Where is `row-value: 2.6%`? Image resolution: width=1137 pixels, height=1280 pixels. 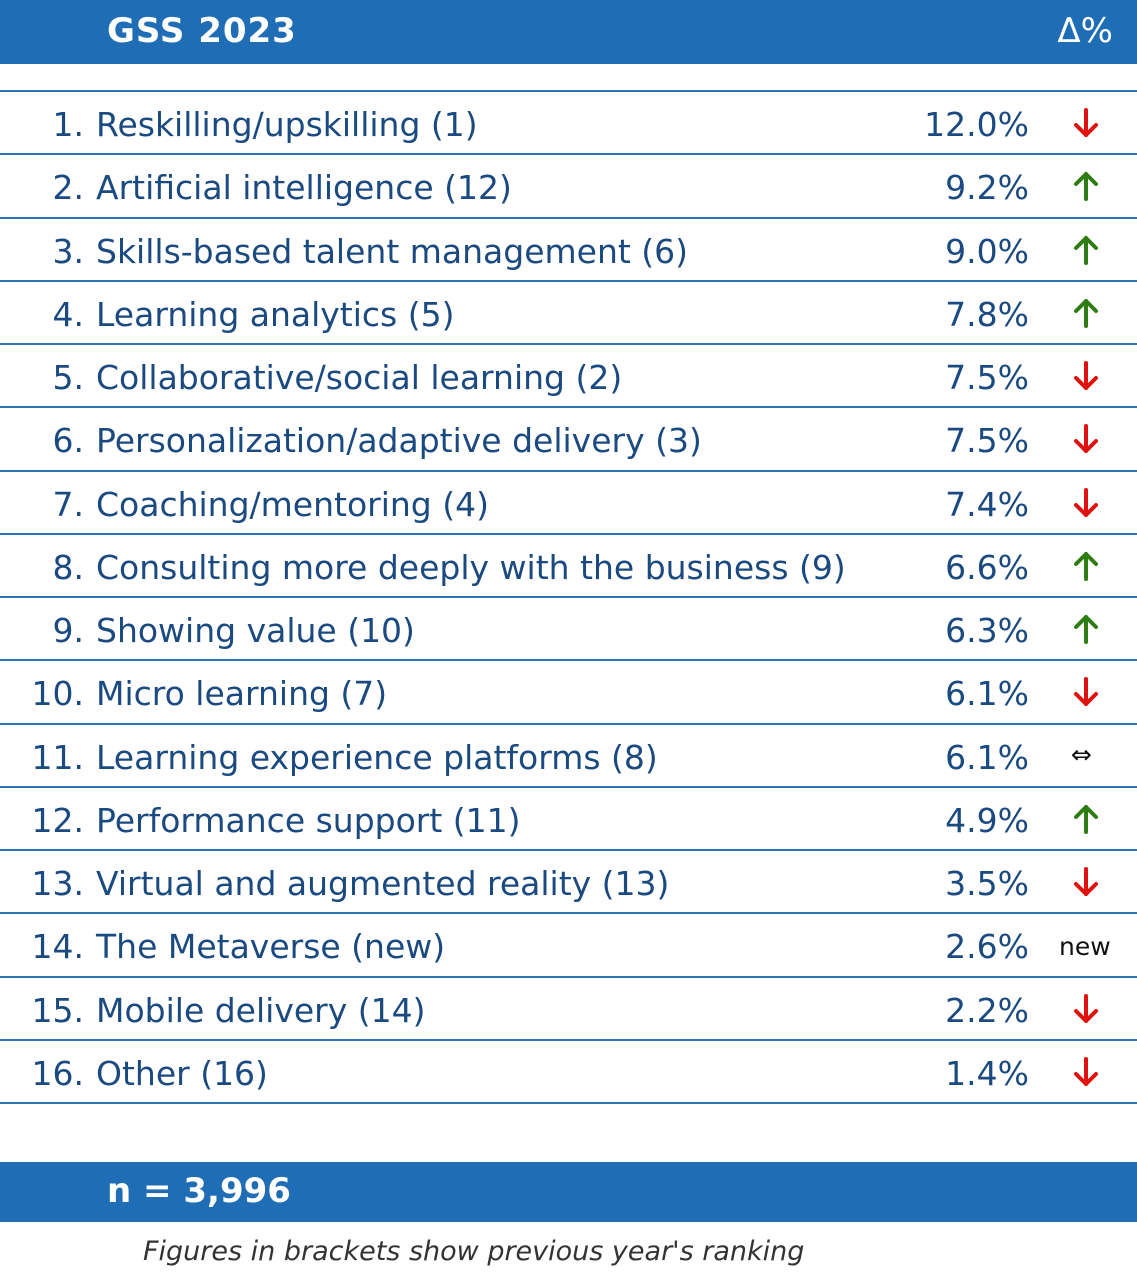
row-value: 2.6% is located at coordinates (987, 947).